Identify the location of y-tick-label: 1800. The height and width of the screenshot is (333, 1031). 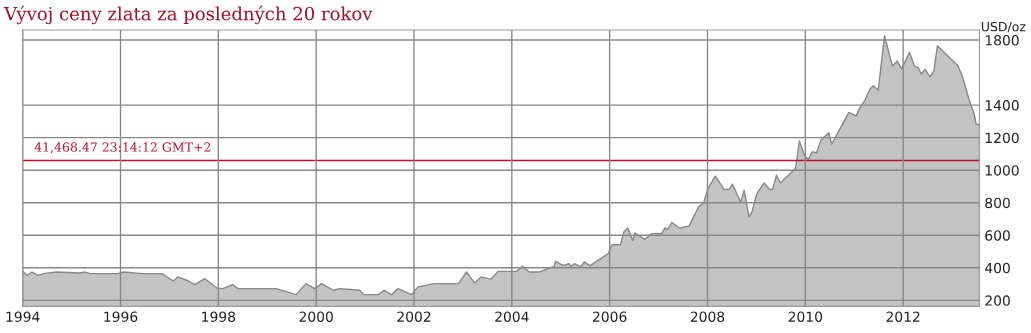
(1002, 40).